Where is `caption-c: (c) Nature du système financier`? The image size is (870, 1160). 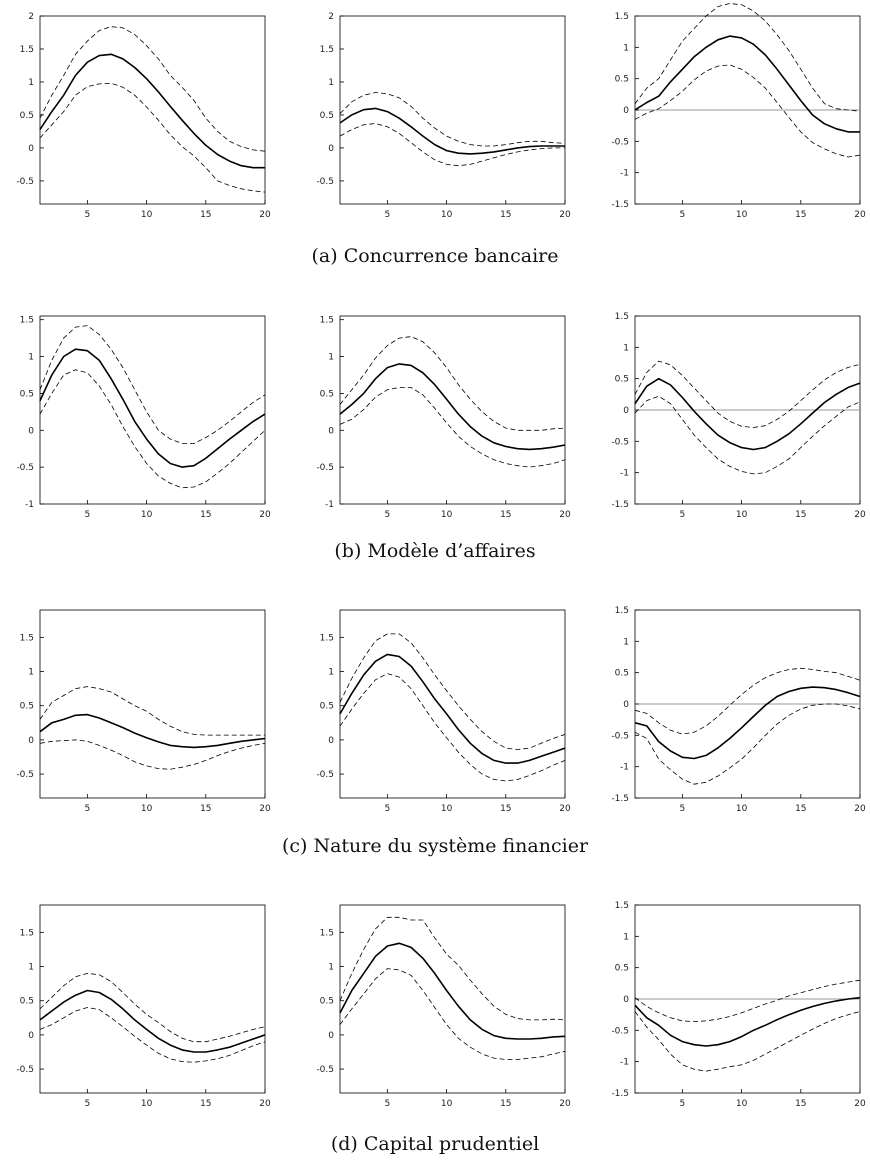 caption-c: (c) Nature du système financier is located at coordinates (435, 846).